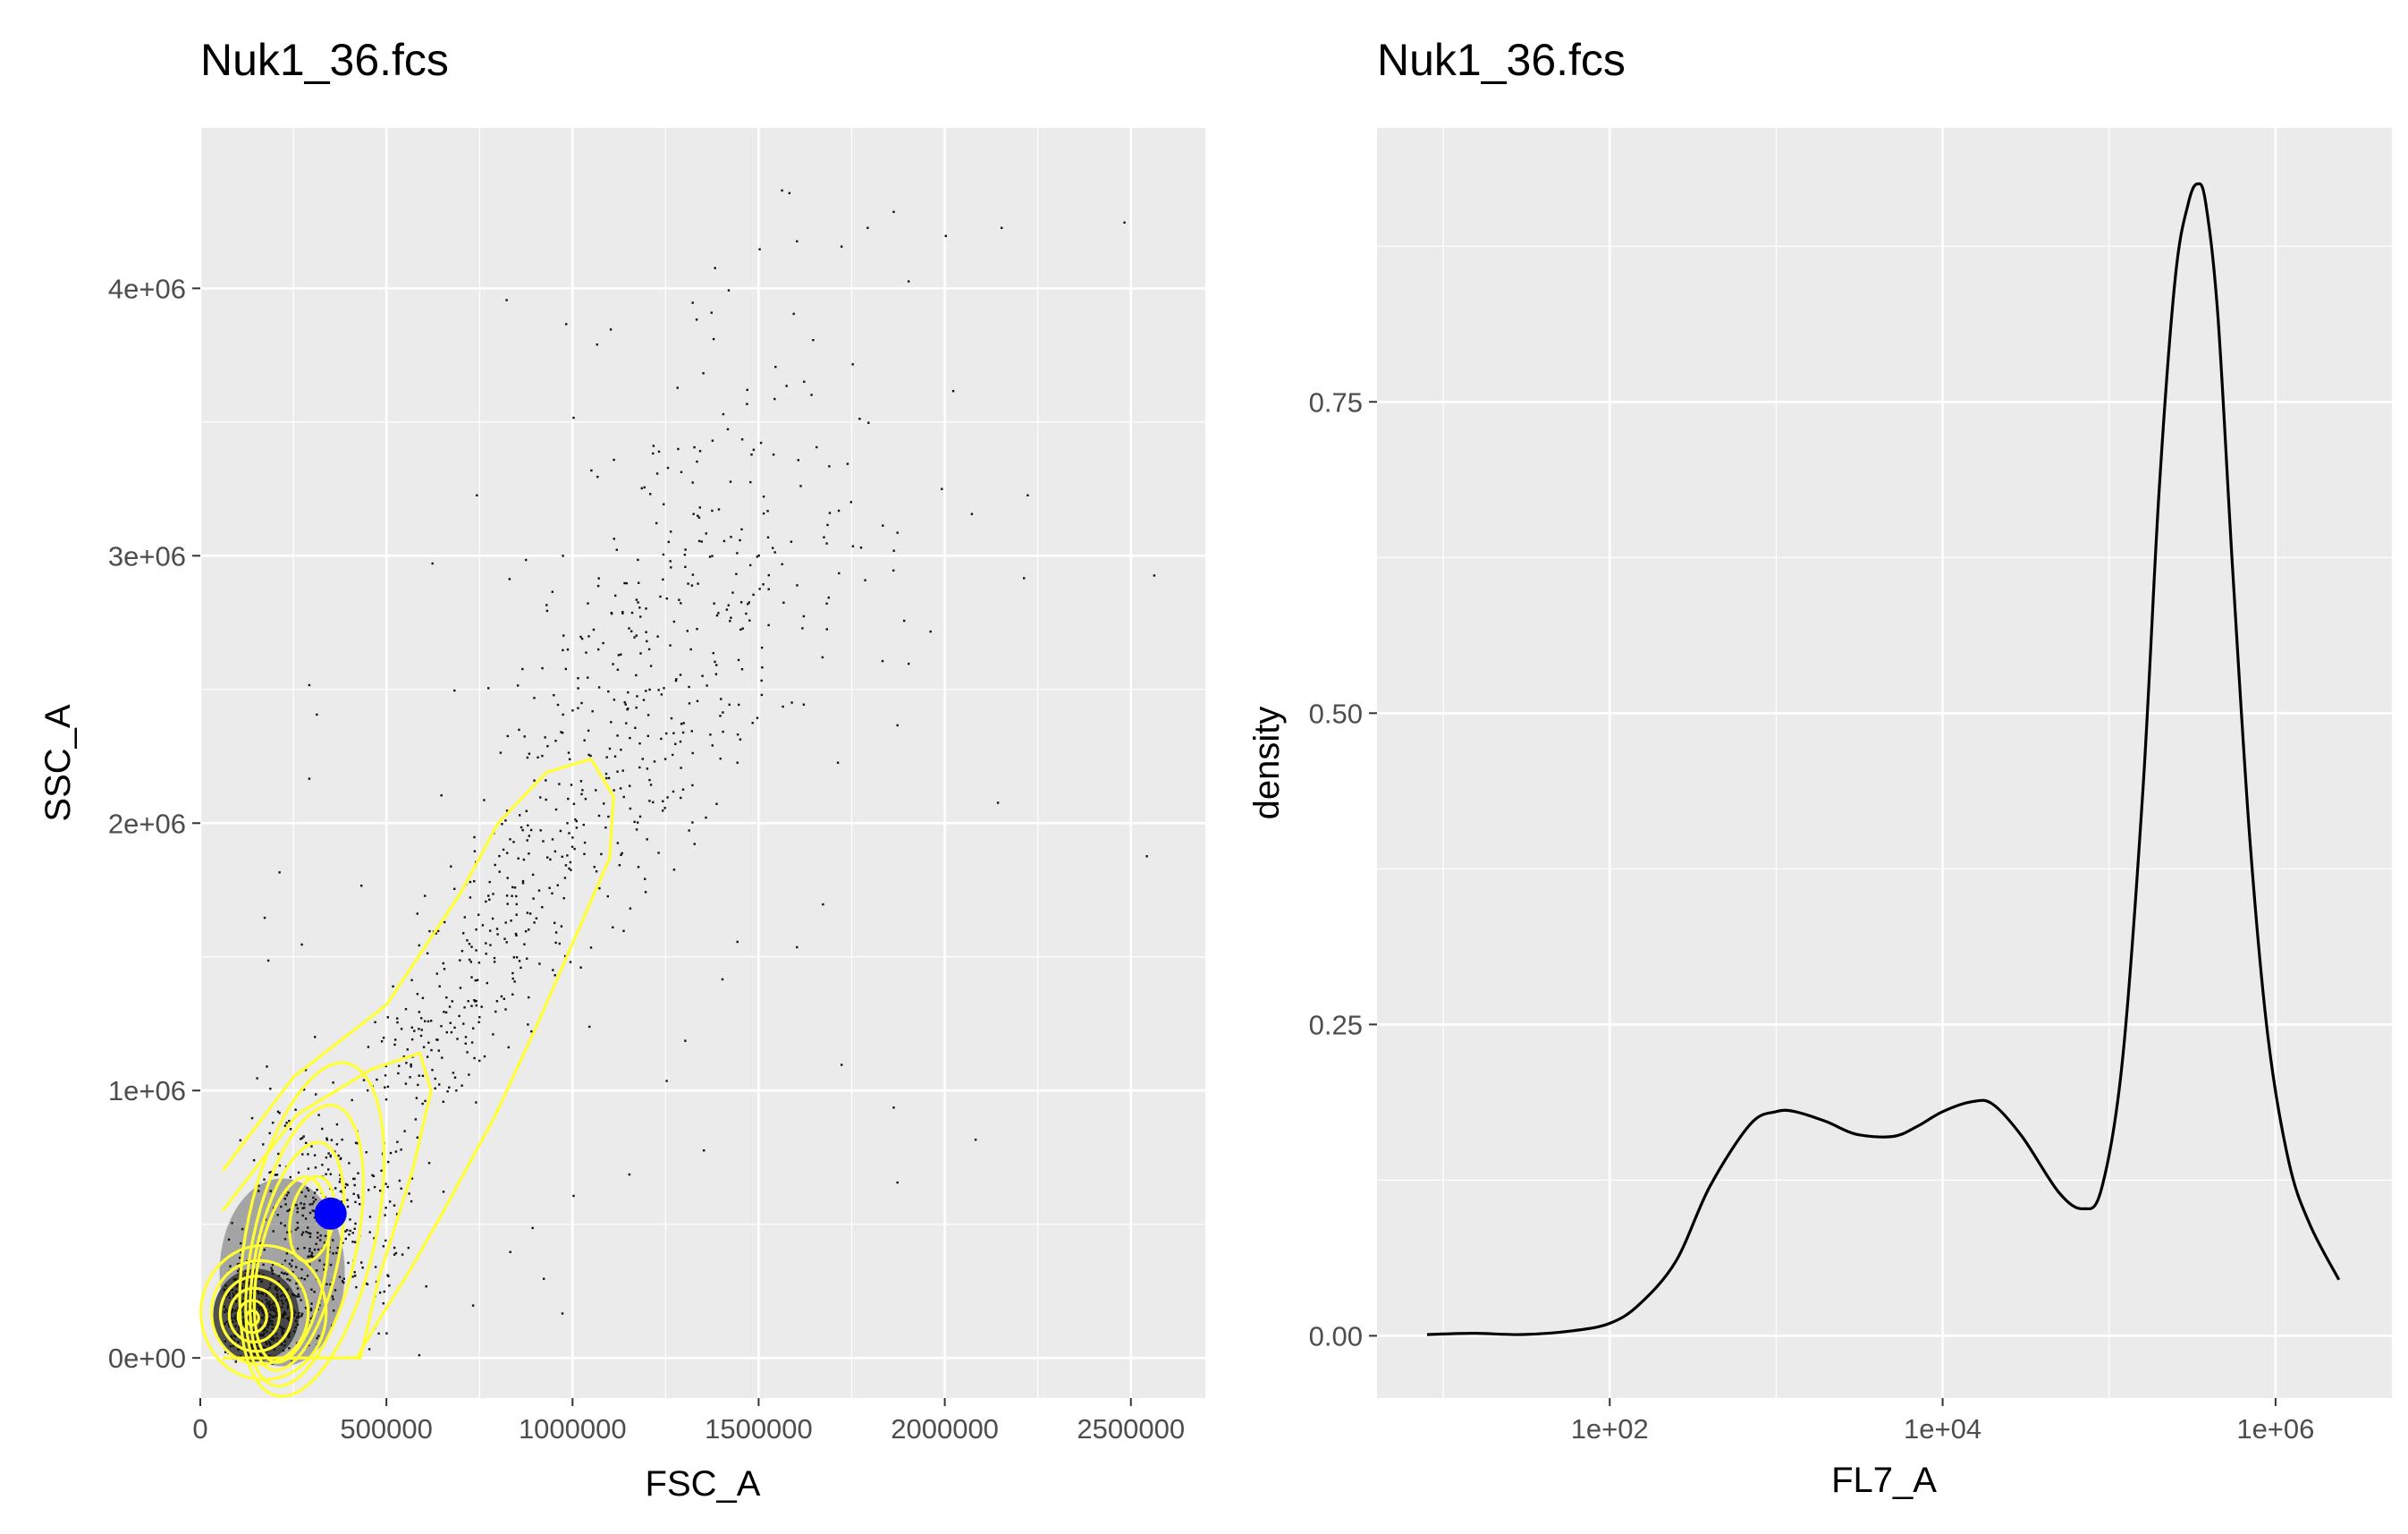  I want to click on x-tick-label: 500000, so click(386, 1429).